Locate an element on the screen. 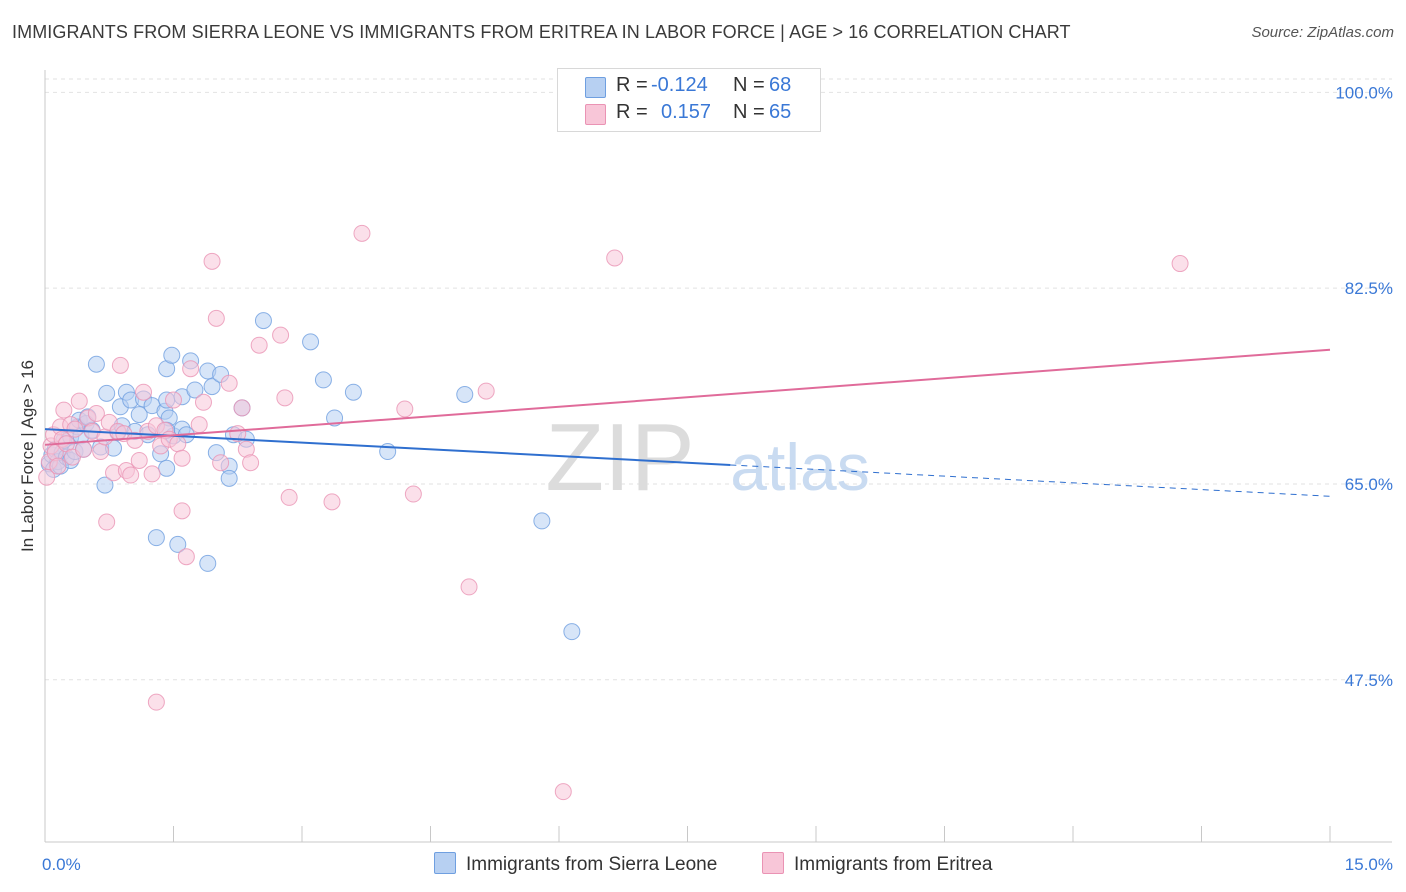  watermark-zip: ZIP is located at coordinates (619, 457).